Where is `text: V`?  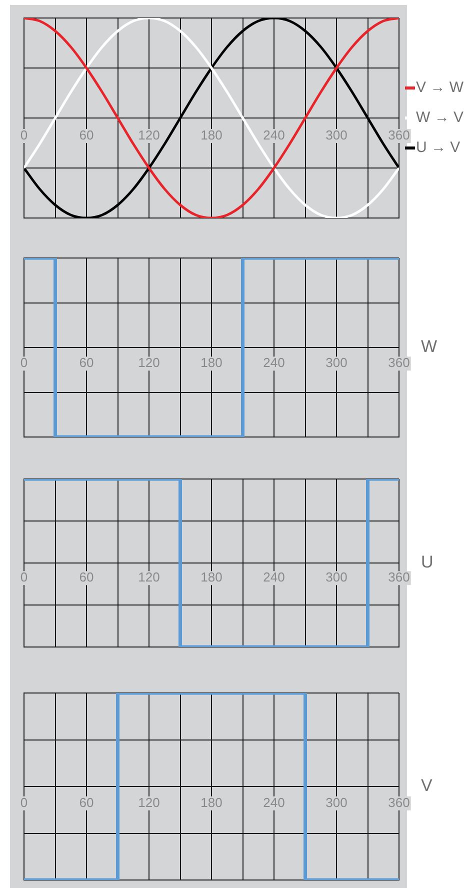
text: V is located at coordinates (427, 786).